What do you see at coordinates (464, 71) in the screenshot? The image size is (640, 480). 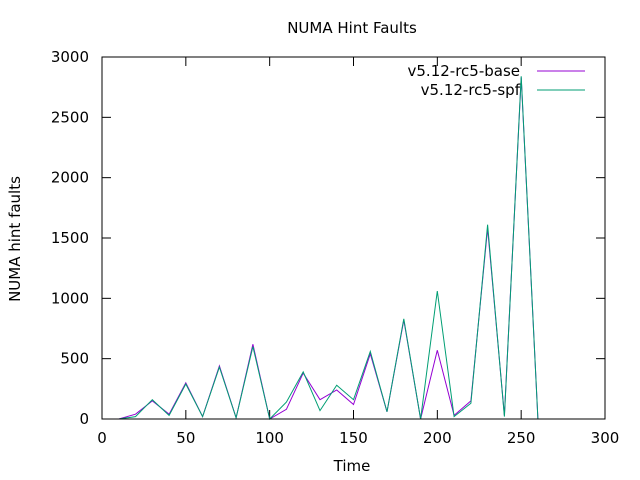 I see `legend-label-1: v5.12-rc5-base` at bounding box center [464, 71].